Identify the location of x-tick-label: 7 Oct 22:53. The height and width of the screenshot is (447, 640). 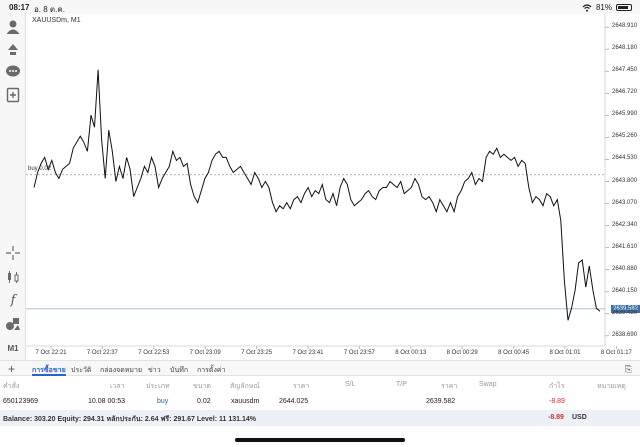
(154, 353).